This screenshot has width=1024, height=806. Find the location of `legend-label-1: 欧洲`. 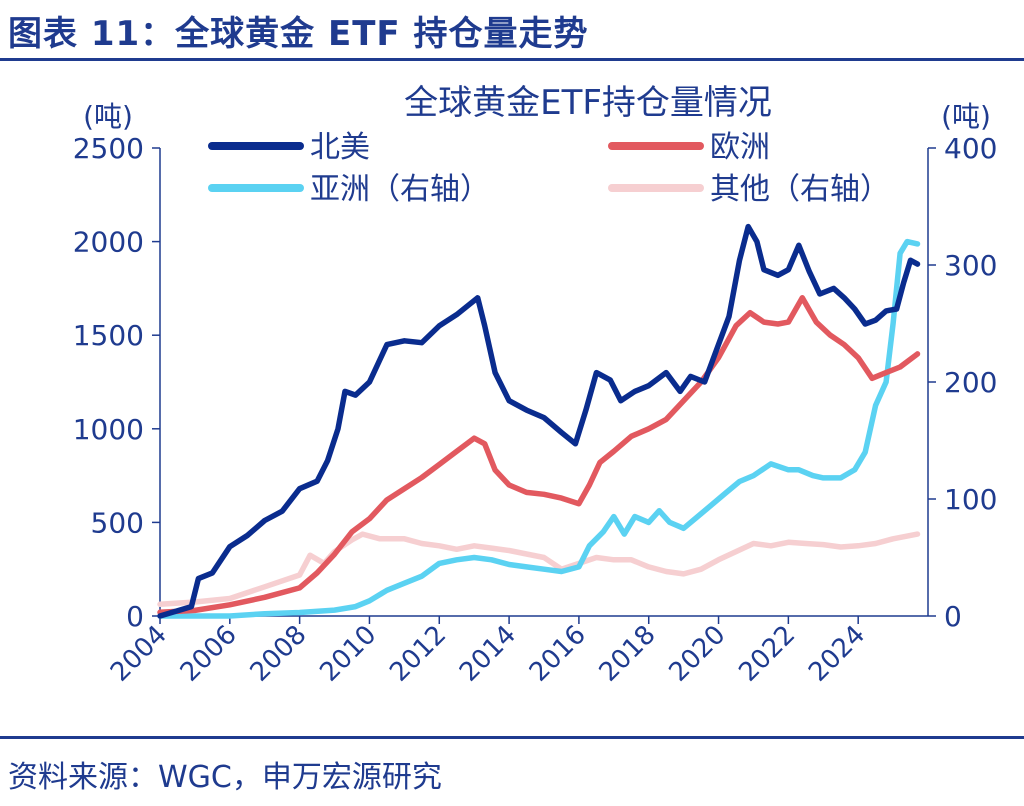

legend-label-1: 欧洲 is located at coordinates (740, 147).